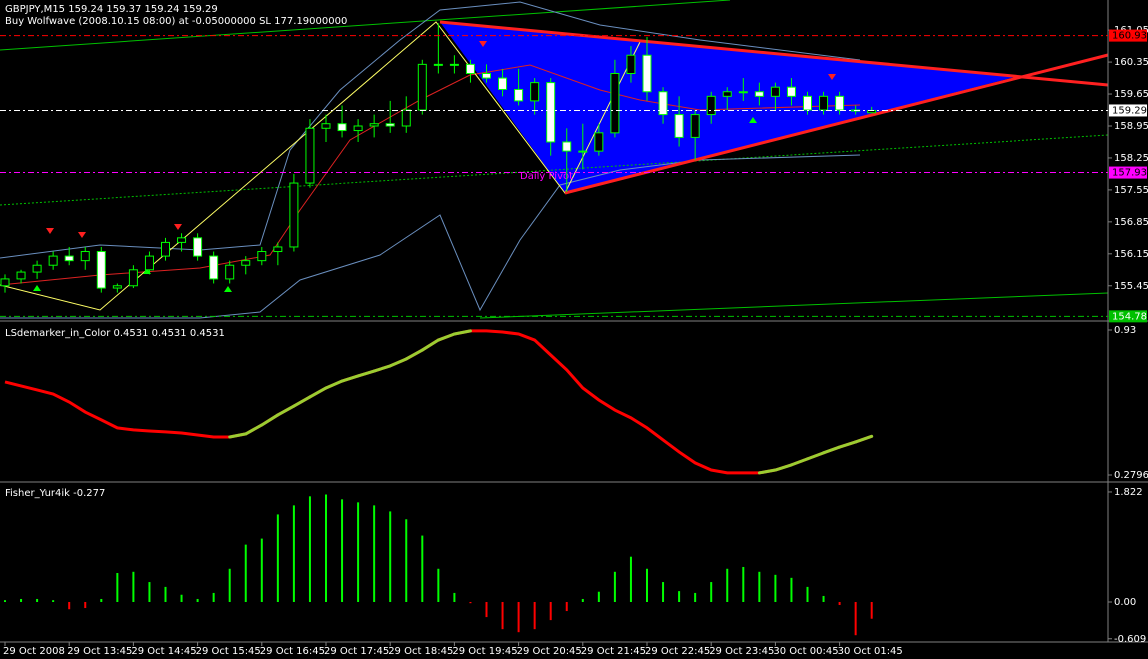 The width and height of the screenshot is (1148, 659). What do you see at coordinates (805, 651) in the screenshot?
I see `x-tick-label: 30 Oct 00:45` at bounding box center [805, 651].